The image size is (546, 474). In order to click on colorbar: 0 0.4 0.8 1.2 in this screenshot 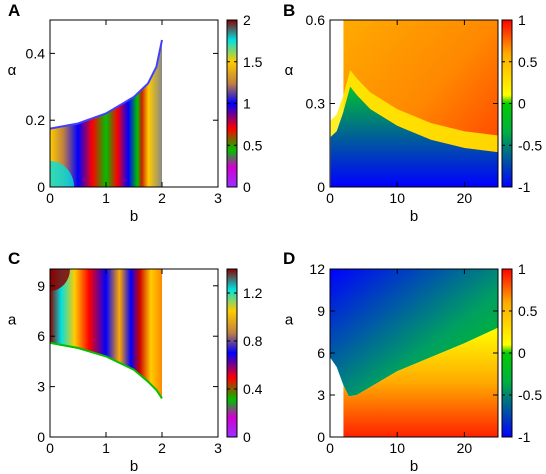, I will do `click(244, 356)`.